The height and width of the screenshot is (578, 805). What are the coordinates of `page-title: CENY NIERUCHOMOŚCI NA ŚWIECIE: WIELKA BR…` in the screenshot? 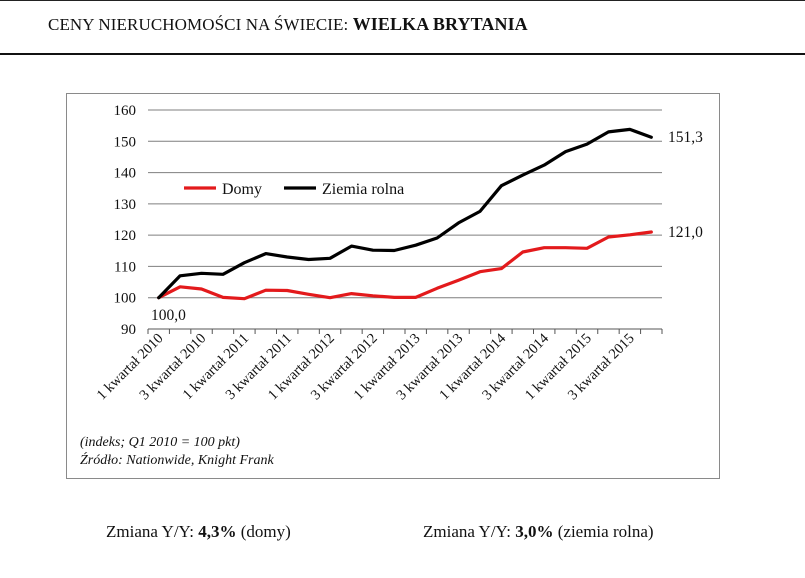 It's located at (288, 24).